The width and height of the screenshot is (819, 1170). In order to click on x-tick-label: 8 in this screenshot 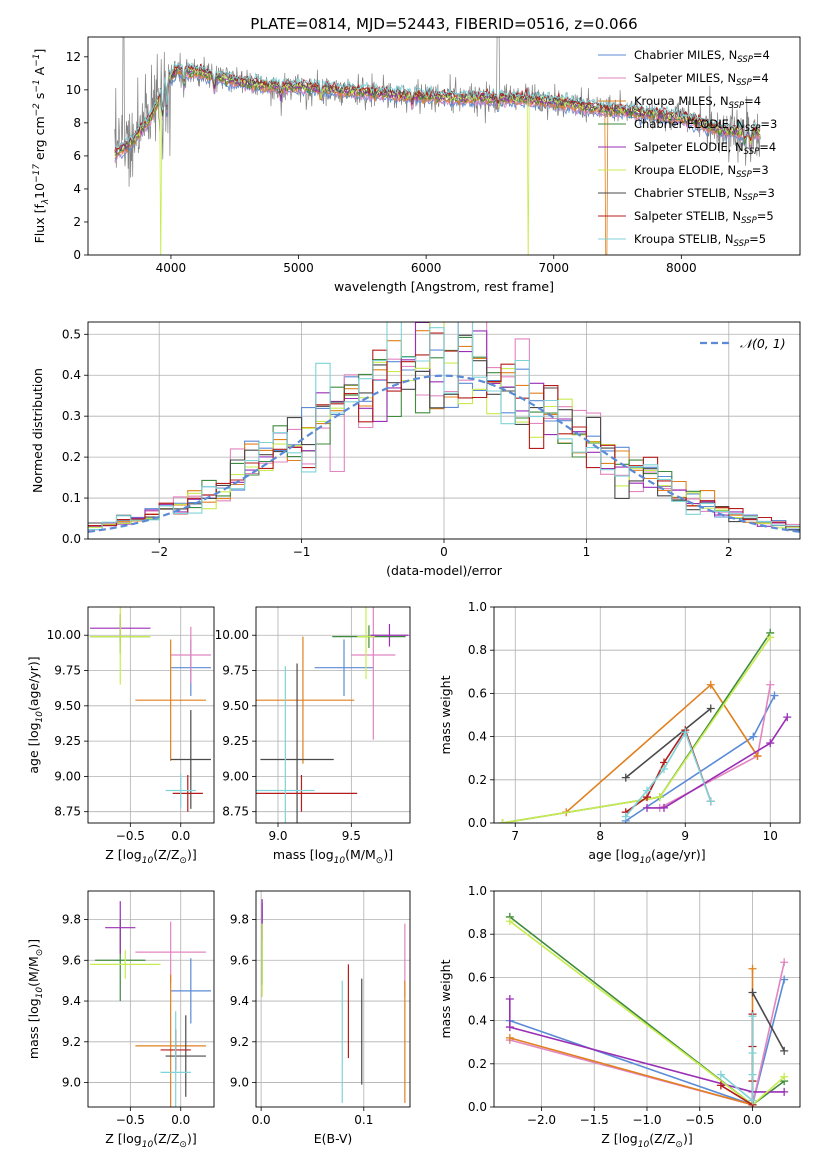, I will do `click(600, 836)`.